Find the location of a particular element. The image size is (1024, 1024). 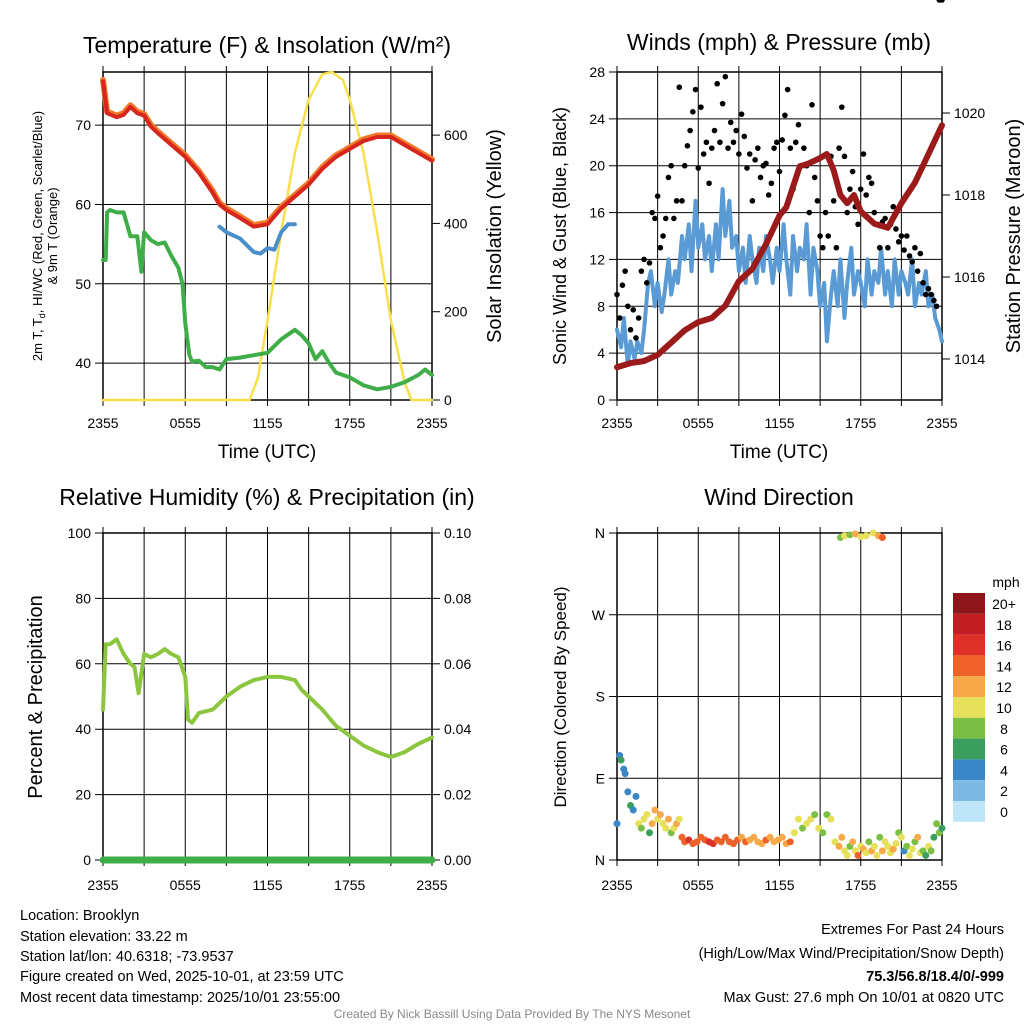

right-y-tick-label: 0.10 is located at coordinates (457, 533).